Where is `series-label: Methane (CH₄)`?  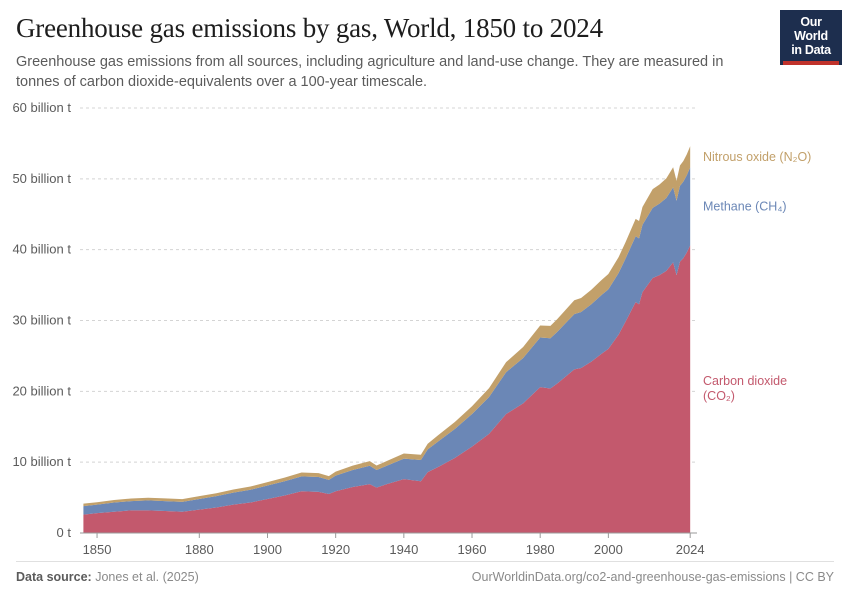 series-label: Methane (CH₄) is located at coordinates (745, 206).